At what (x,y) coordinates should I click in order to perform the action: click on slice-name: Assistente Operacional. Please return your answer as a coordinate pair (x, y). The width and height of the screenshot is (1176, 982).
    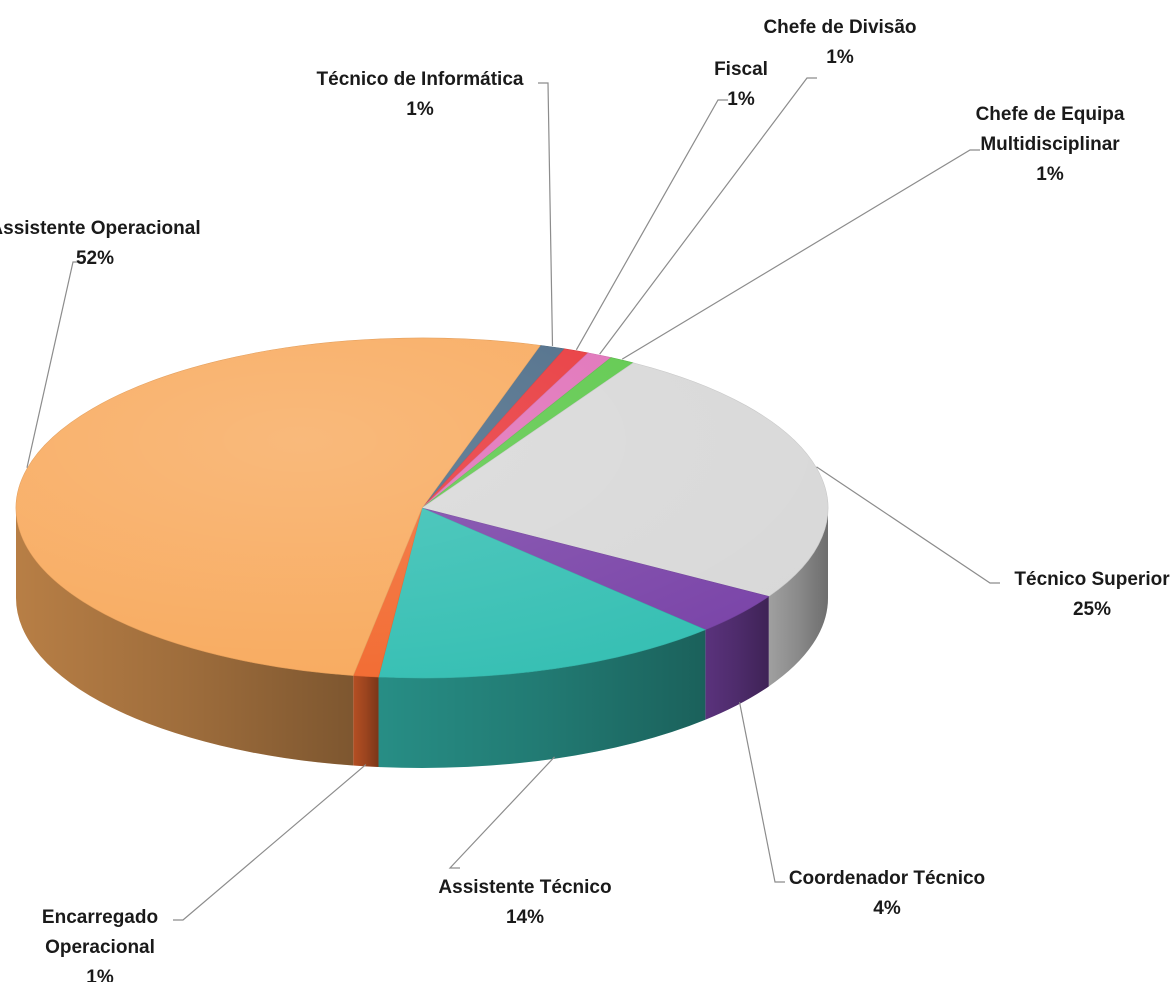
    Looking at the image, I should click on (100, 228).